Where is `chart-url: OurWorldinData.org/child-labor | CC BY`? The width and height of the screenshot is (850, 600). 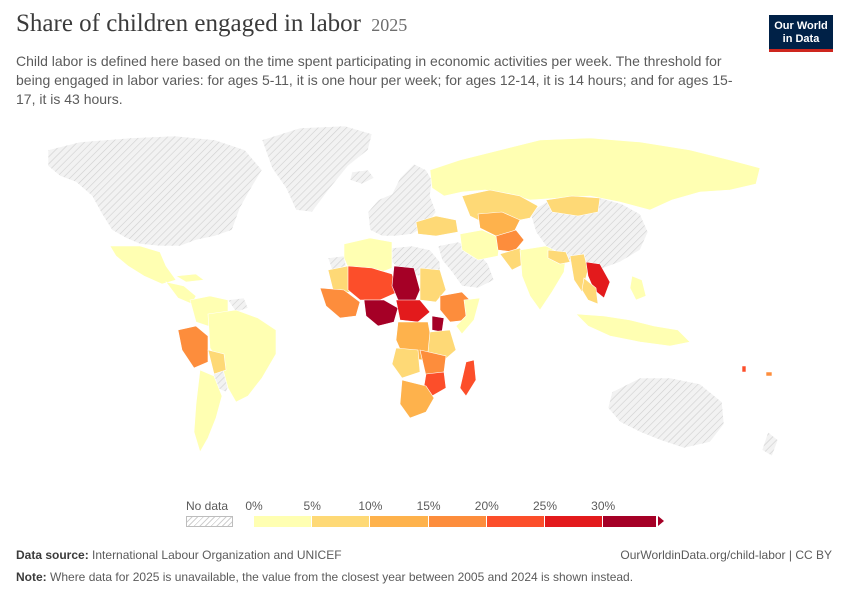
chart-url: OurWorldinData.org/child-labor | CC BY is located at coordinates (726, 555).